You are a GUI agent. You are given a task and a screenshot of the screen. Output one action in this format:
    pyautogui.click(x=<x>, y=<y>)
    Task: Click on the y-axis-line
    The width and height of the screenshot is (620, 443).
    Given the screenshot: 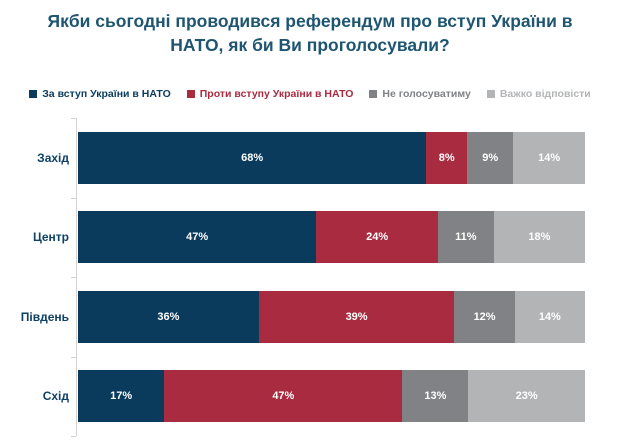 What is the action you would take?
    pyautogui.click(x=76, y=277)
    